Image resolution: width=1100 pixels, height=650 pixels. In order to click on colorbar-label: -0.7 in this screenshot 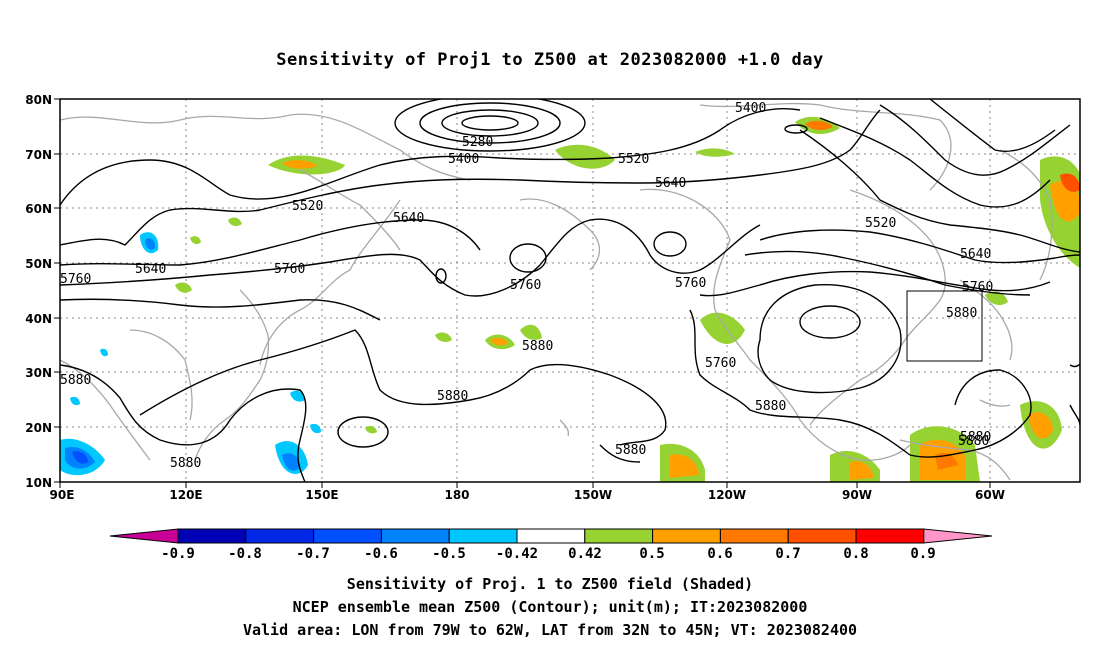, I will do `click(313, 554)`.